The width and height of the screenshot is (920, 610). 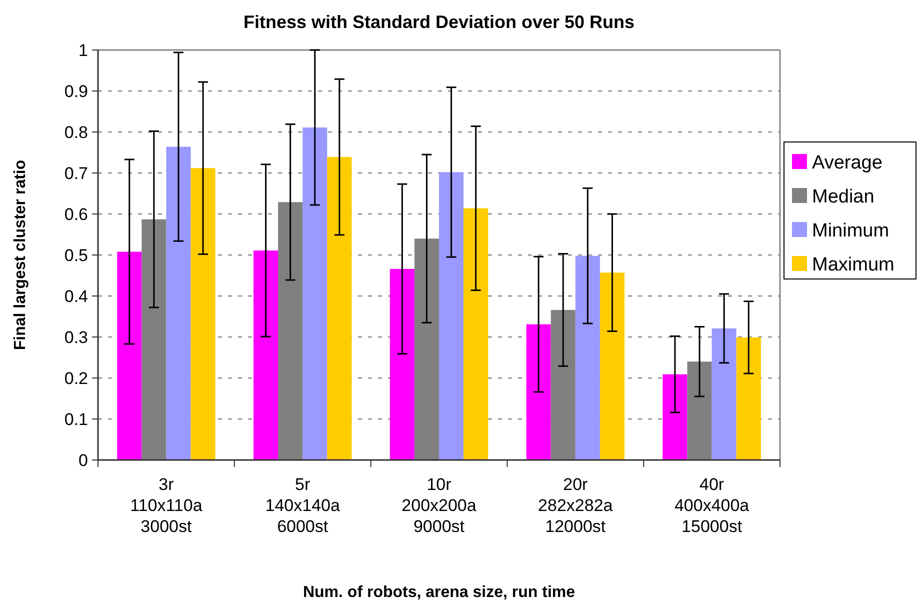 I want to click on legend-label: Median, so click(x=843, y=197).